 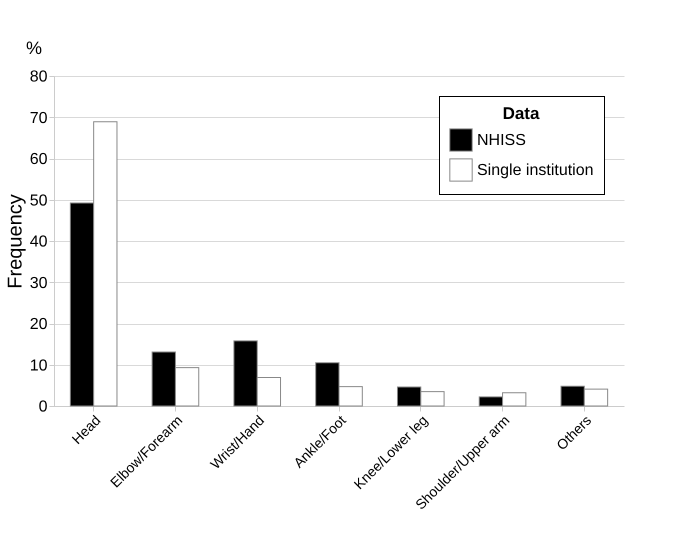 I want to click on y-tick-label: 80, so click(x=39, y=77).